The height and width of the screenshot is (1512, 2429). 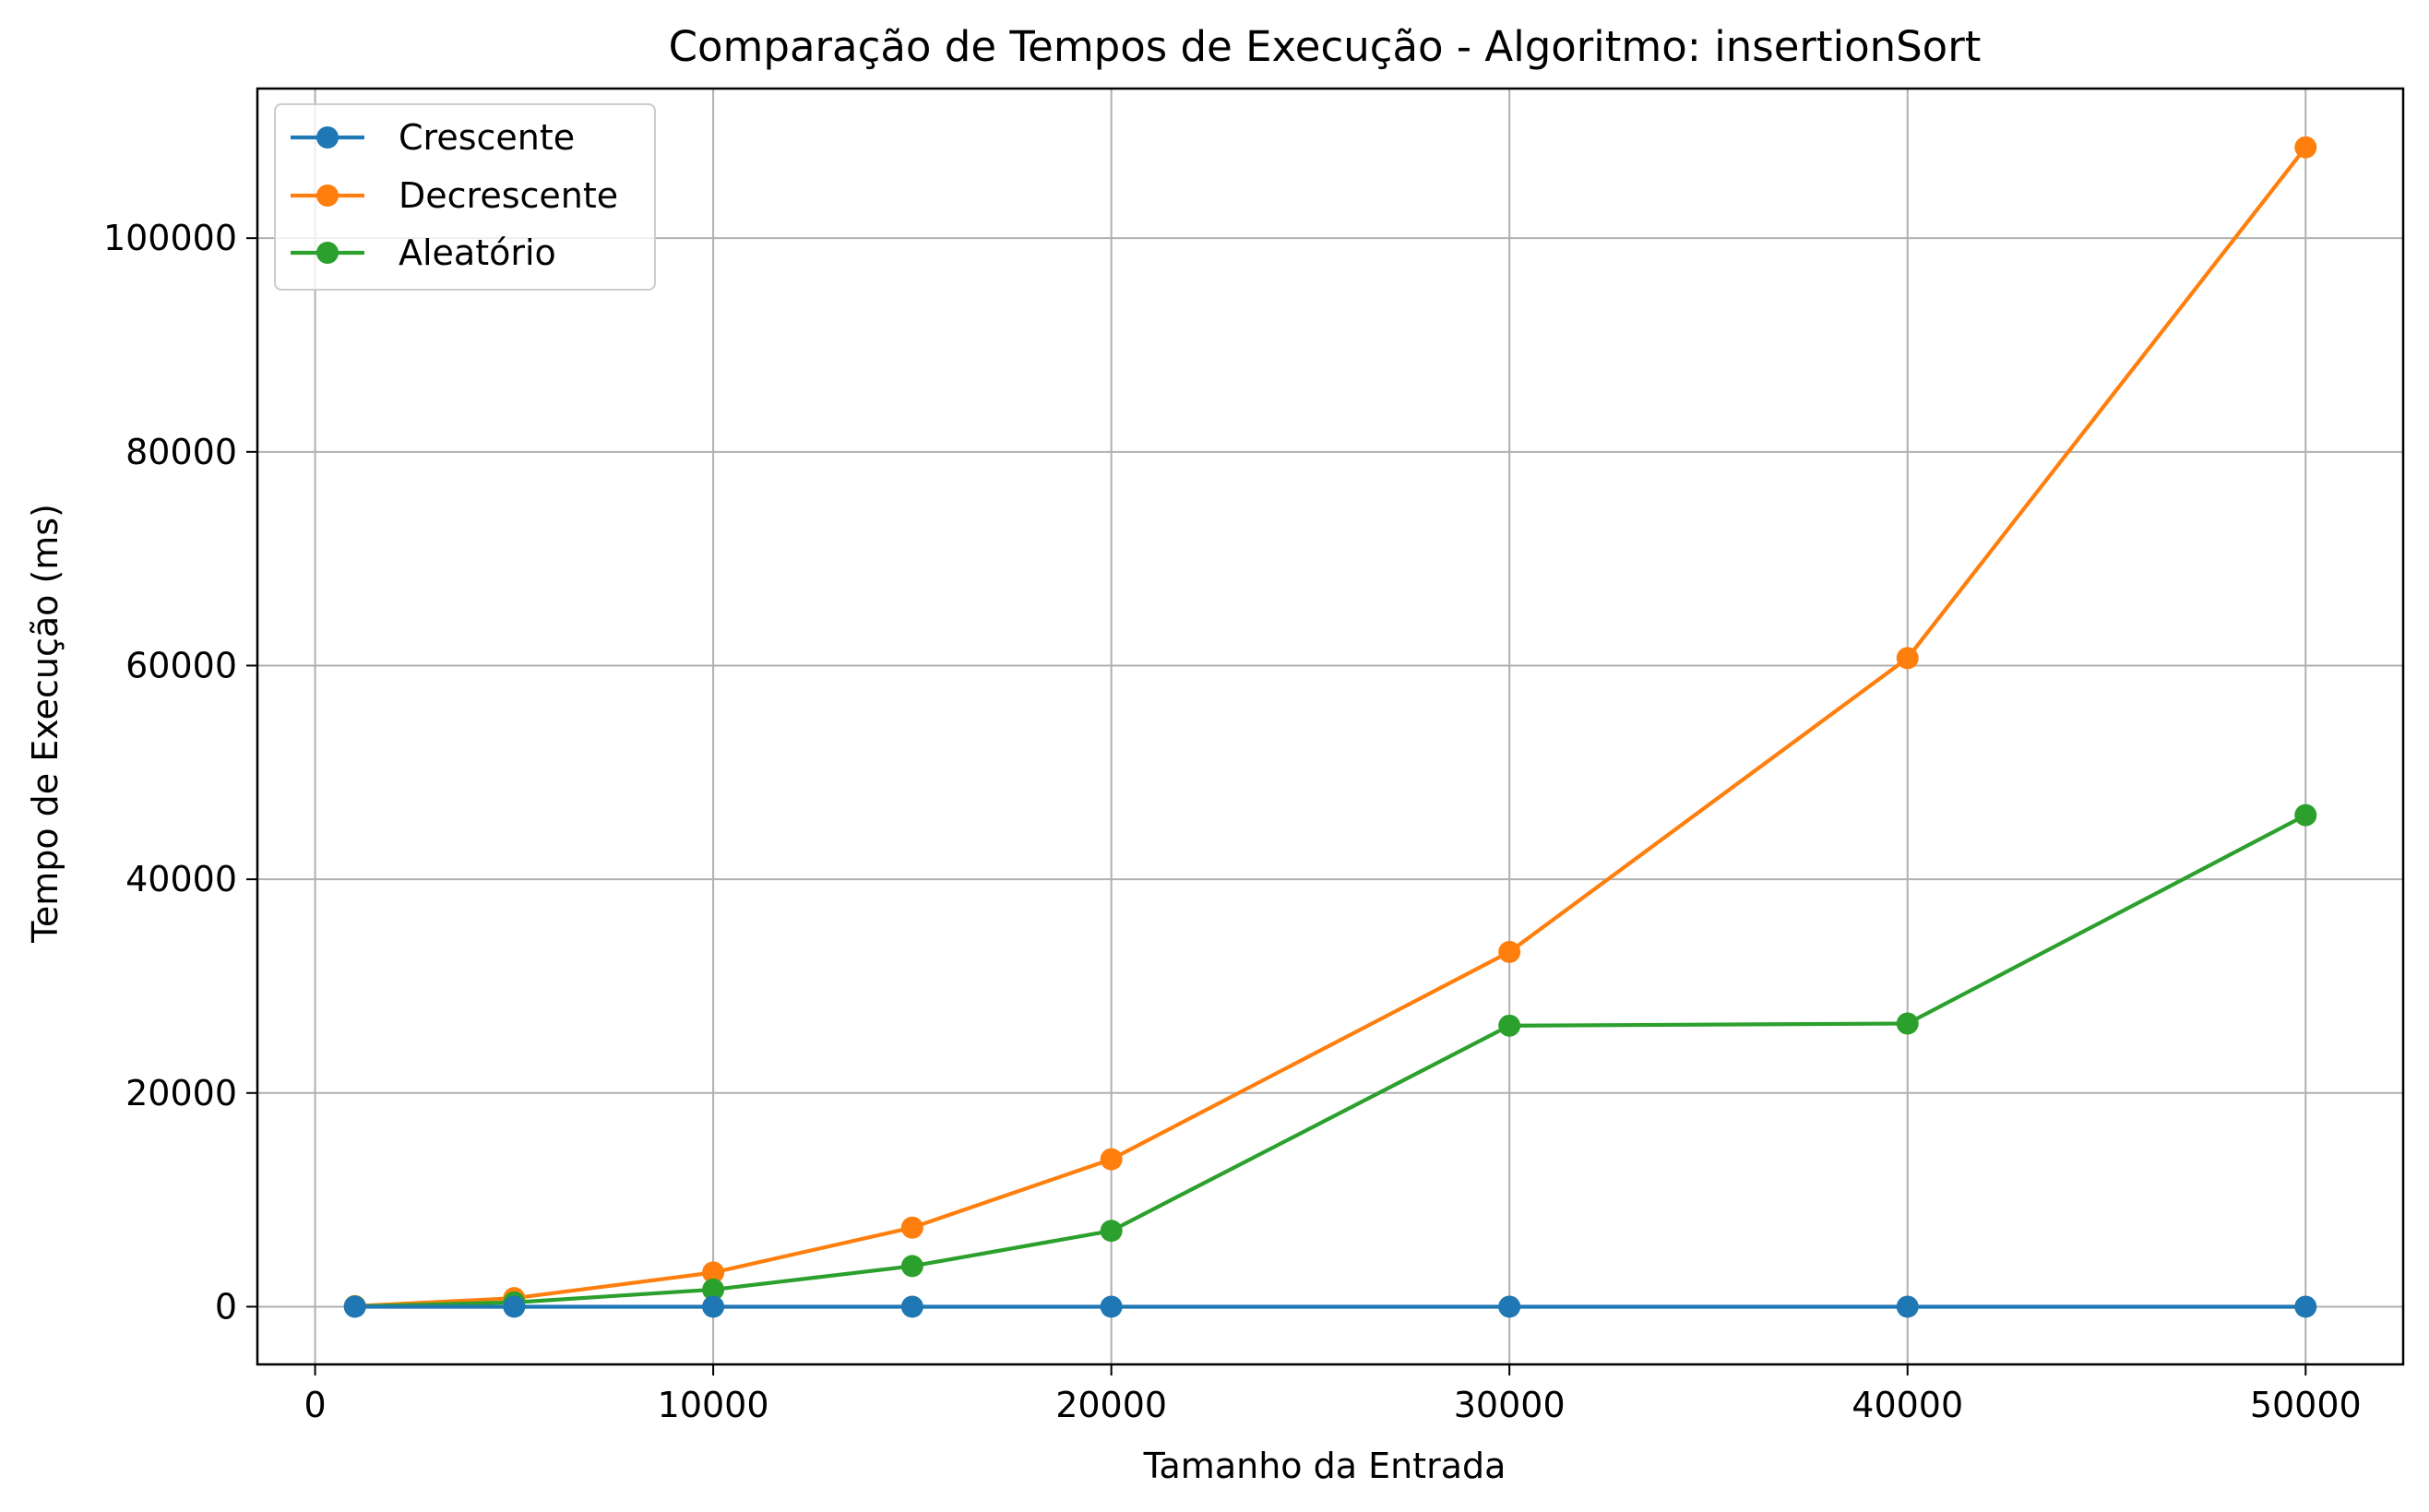 I want to click on x-tick-label: 50000, so click(x=2306, y=1405).